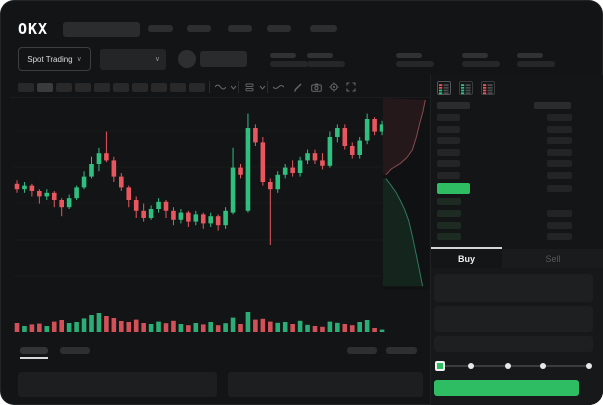 This screenshot has height=405, width=603. What do you see at coordinates (75, 350) in the screenshot?
I see `bottom-tab` at bounding box center [75, 350].